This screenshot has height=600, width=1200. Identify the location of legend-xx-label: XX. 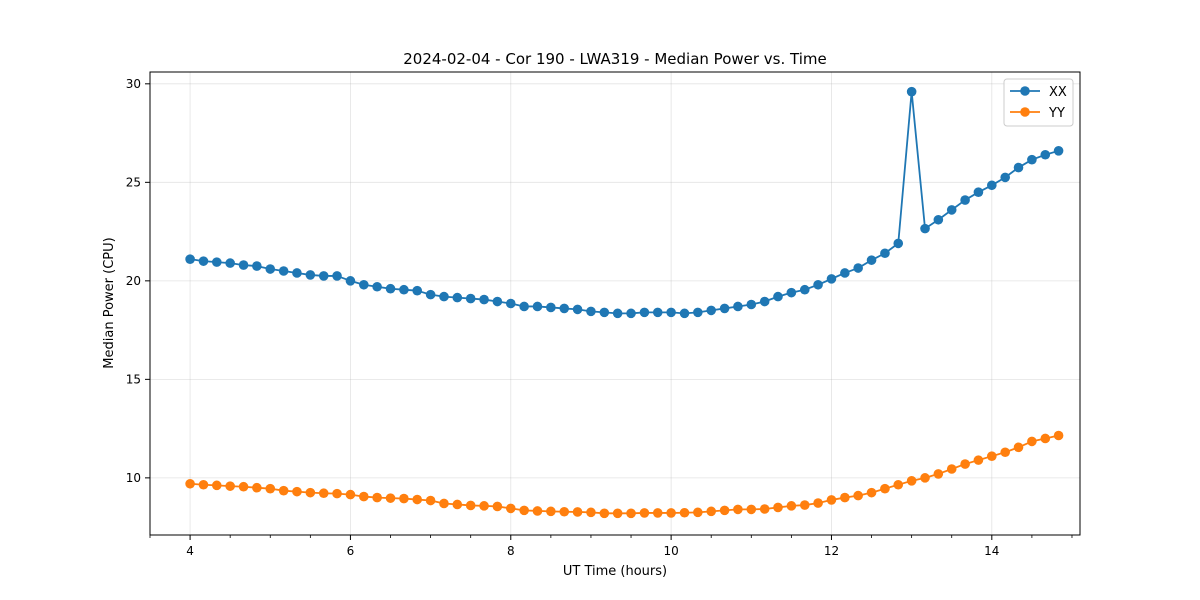
(1058, 92).